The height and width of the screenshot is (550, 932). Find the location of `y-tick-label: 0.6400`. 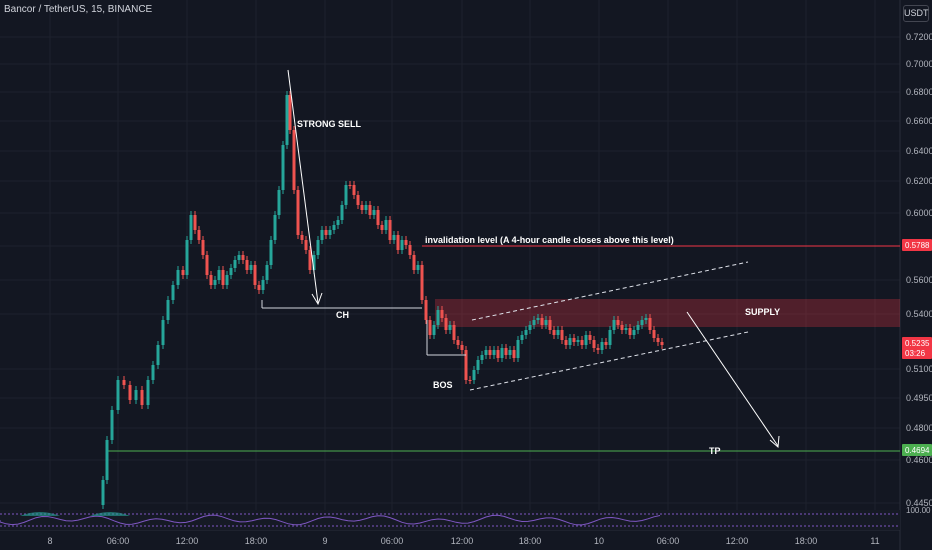

y-tick-label: 0.6400 is located at coordinates (919, 151).